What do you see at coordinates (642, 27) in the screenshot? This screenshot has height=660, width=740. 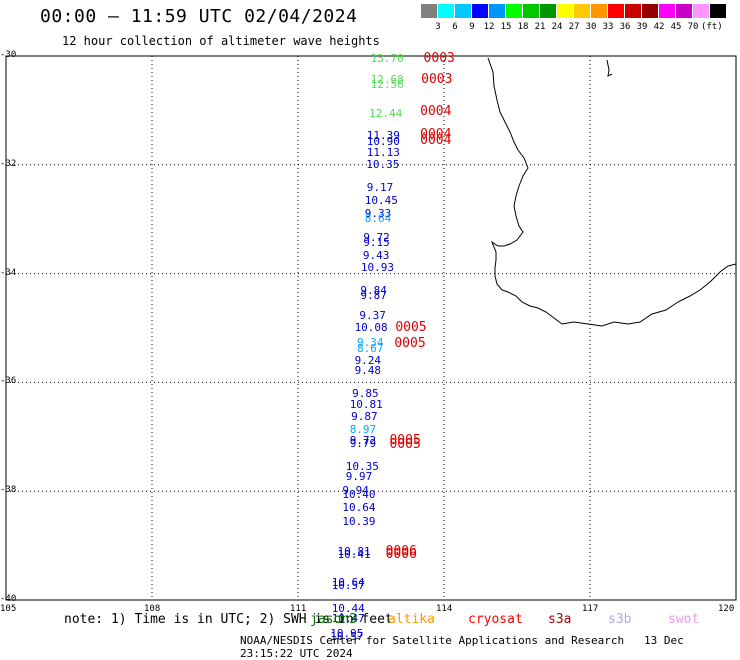 I see `scale-tick-label: 39` at bounding box center [642, 27].